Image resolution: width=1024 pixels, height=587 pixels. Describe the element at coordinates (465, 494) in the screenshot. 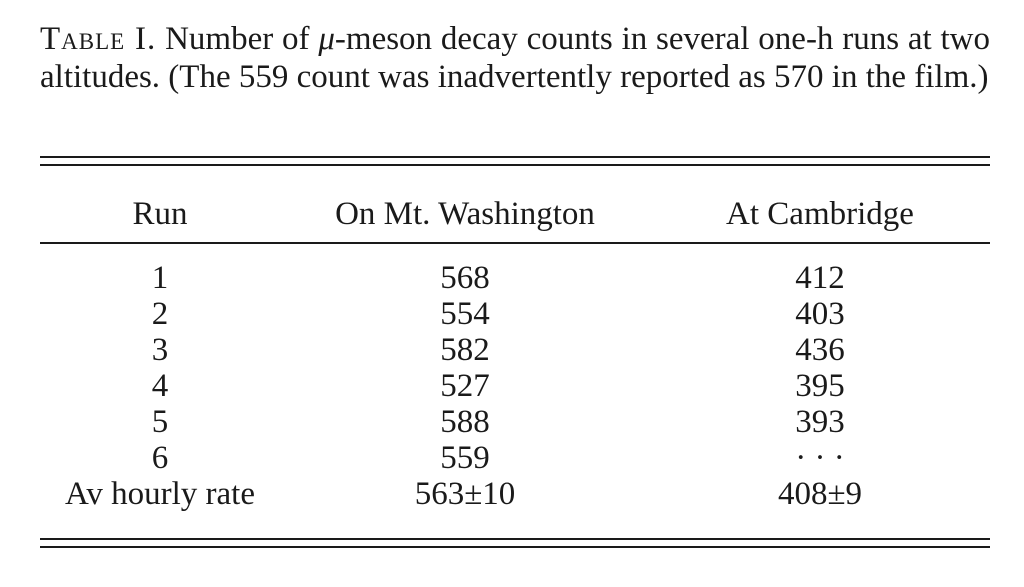

I see `cell-mt-washington: 563±10` at that location.